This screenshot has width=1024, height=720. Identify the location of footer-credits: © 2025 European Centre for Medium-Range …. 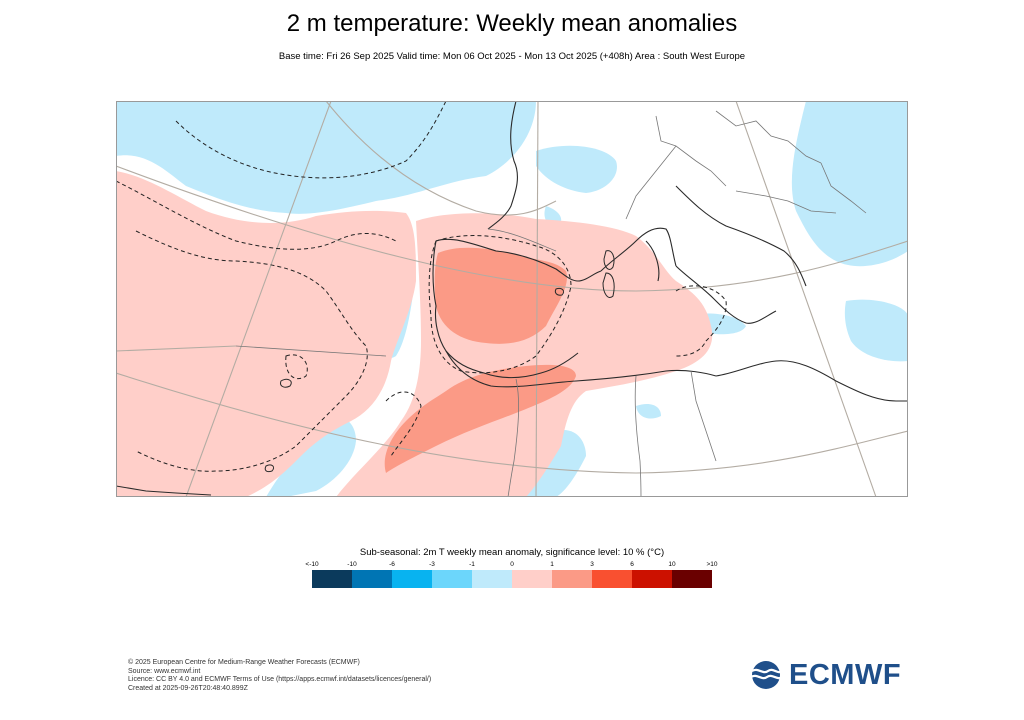
(279, 676).